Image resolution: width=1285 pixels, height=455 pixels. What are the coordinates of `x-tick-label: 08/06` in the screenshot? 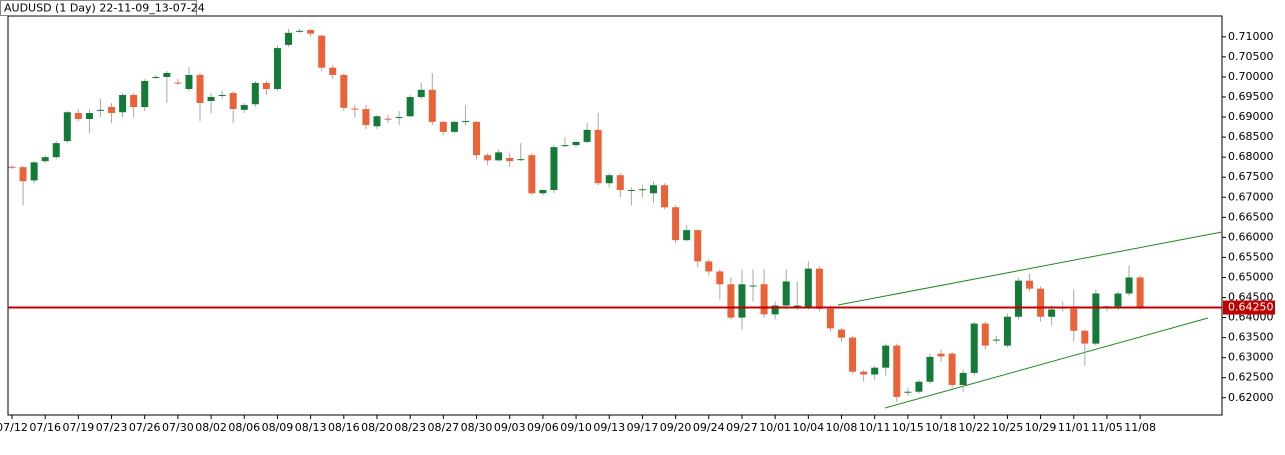 It's located at (244, 427).